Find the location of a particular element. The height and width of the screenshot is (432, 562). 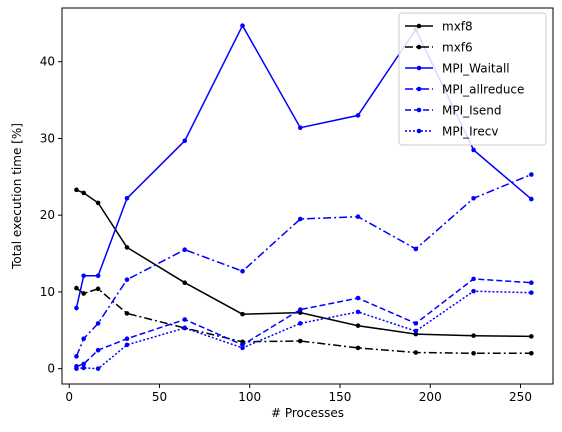

x-axis-label: # Processes is located at coordinates (307, 413).